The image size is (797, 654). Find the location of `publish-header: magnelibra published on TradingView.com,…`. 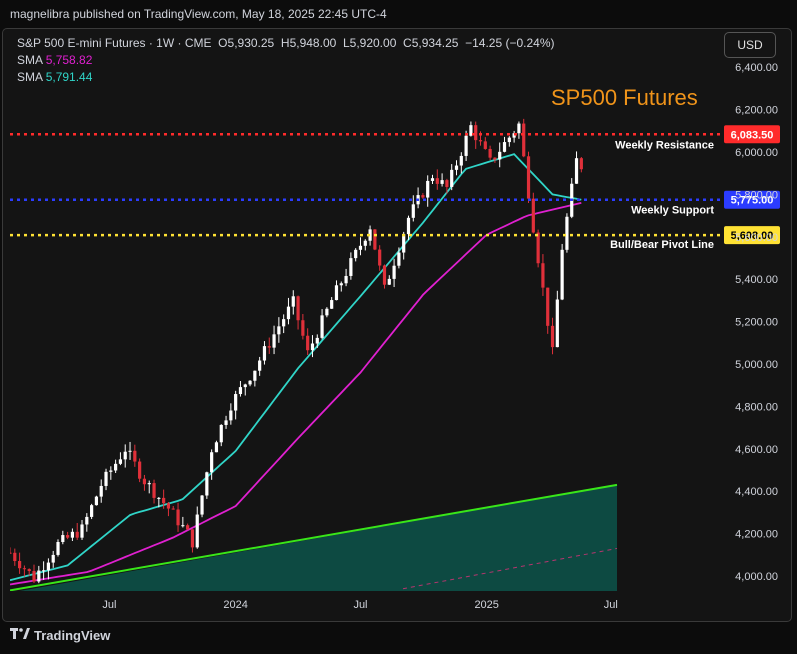

publish-header: magnelibra published on TradingView.com,… is located at coordinates (398, 14).